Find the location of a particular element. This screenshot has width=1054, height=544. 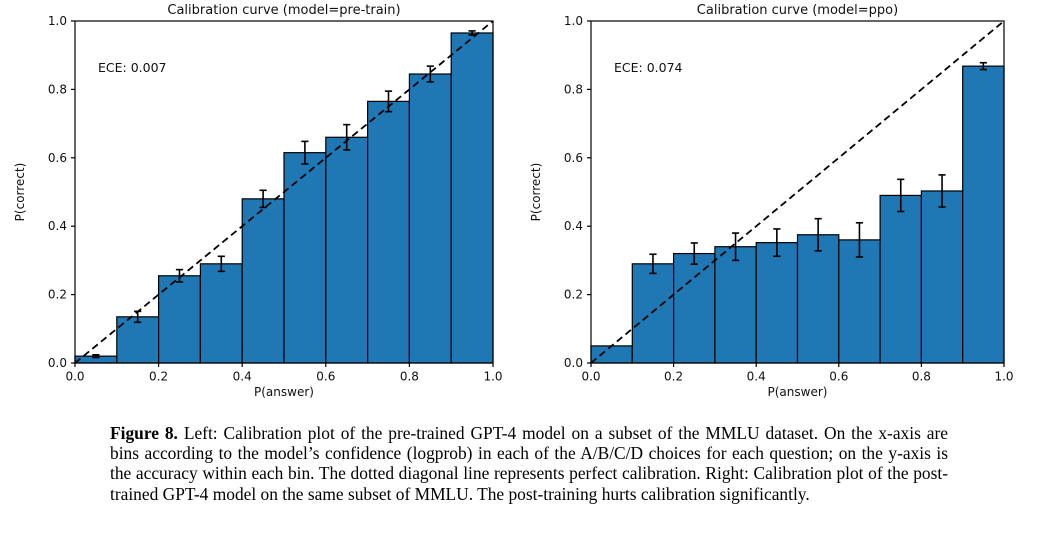

chart-title: Calibration curve (model=ppo) is located at coordinates (797, 10).